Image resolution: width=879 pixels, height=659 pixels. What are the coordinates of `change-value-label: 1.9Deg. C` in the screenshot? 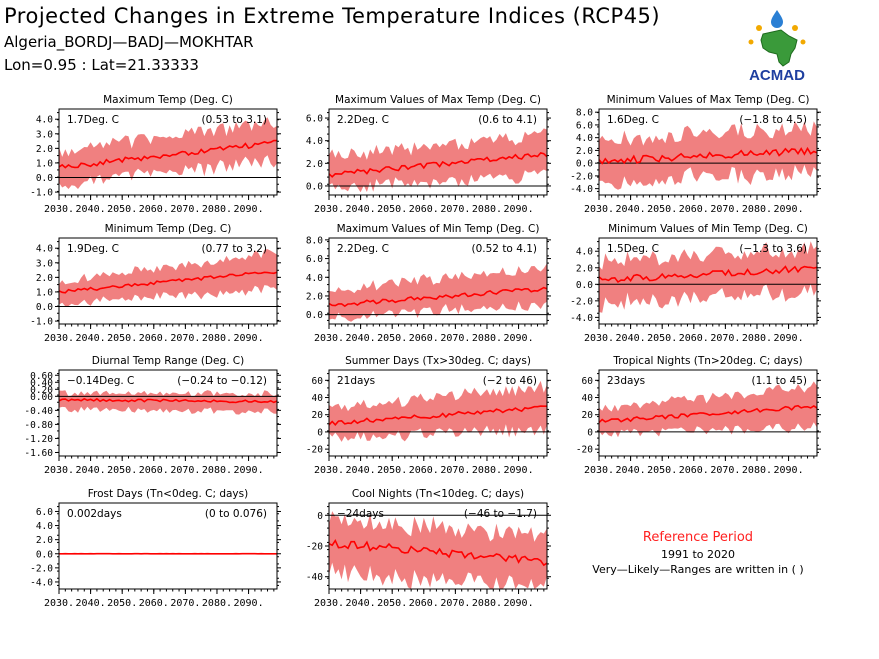 It's located at (93, 249).